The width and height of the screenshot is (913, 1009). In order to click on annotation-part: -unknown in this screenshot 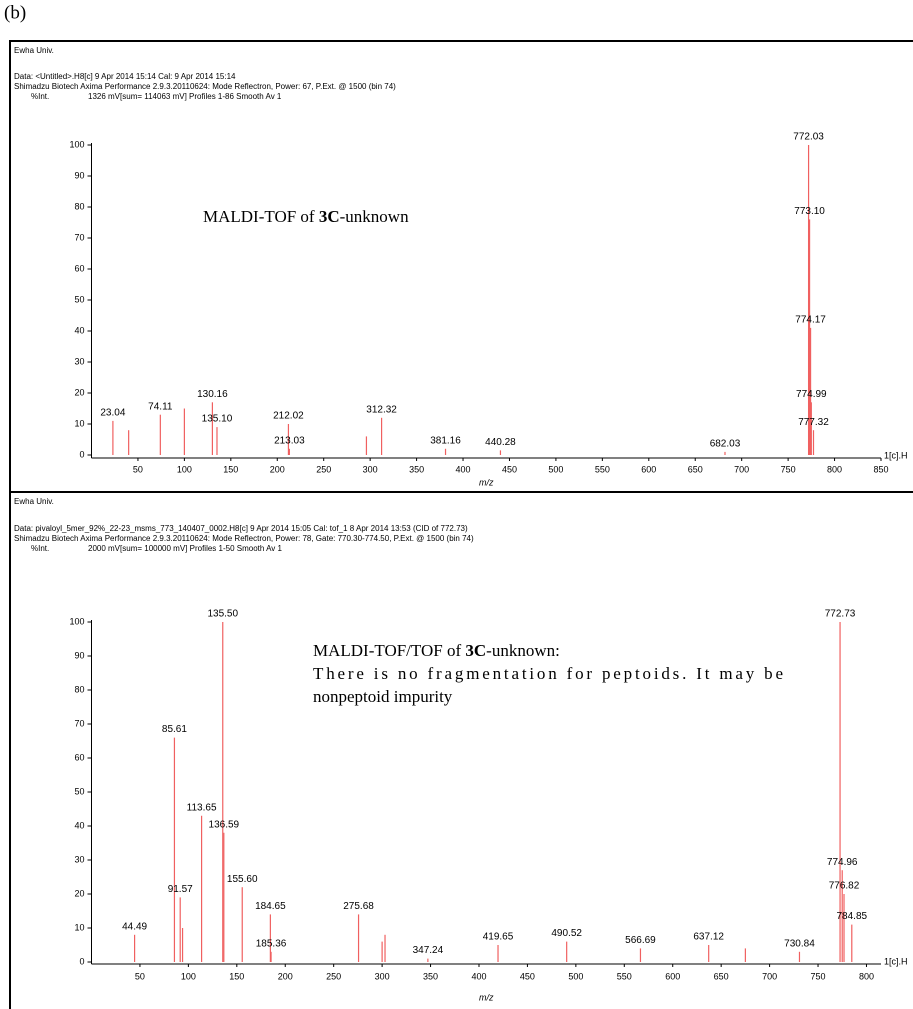, I will do `click(374, 216)`.